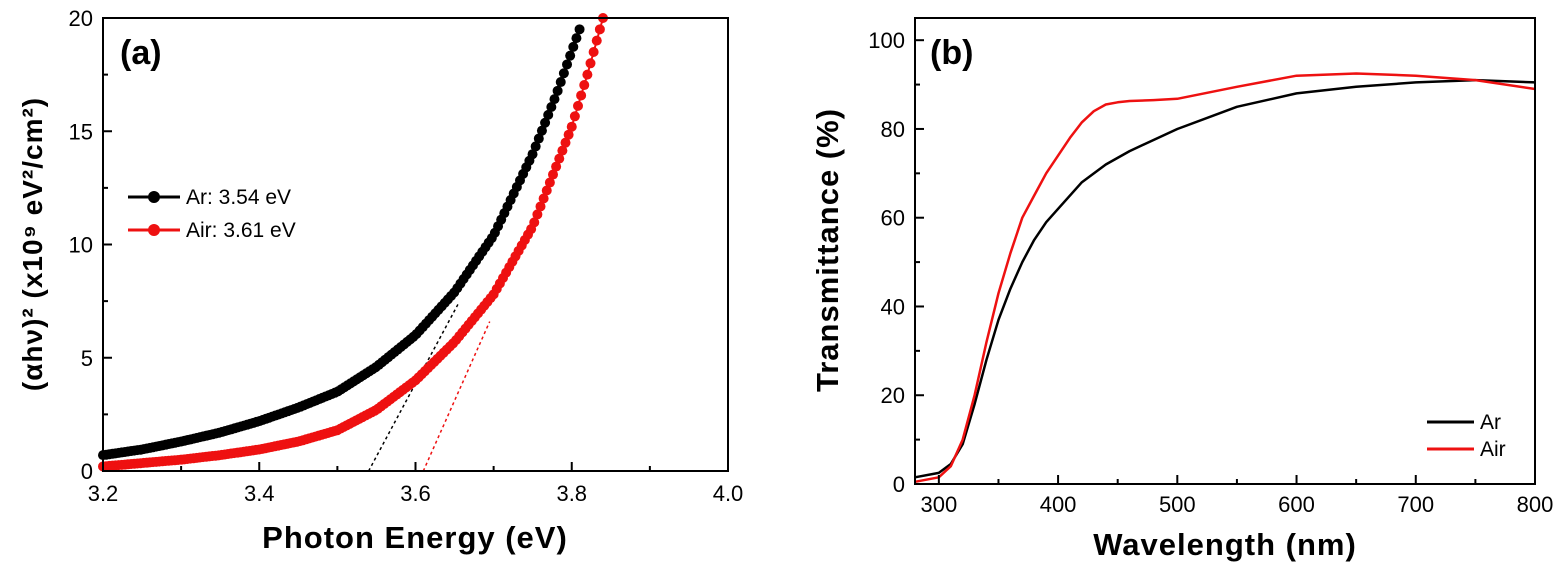  What do you see at coordinates (103, 493) in the screenshot?
I see `panel-a-x-tick-label: 3.2` at bounding box center [103, 493].